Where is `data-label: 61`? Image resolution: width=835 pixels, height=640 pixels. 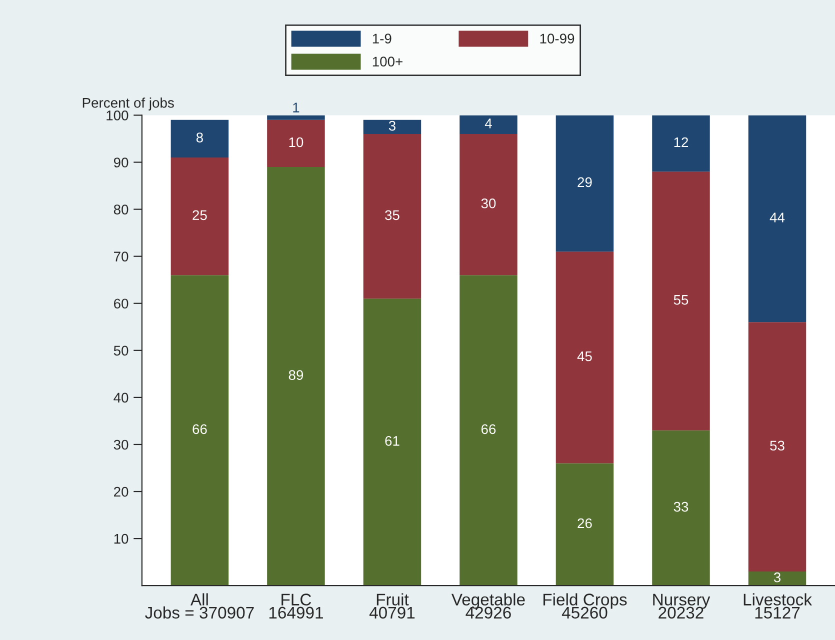
data-label: 61 is located at coordinates (392, 441).